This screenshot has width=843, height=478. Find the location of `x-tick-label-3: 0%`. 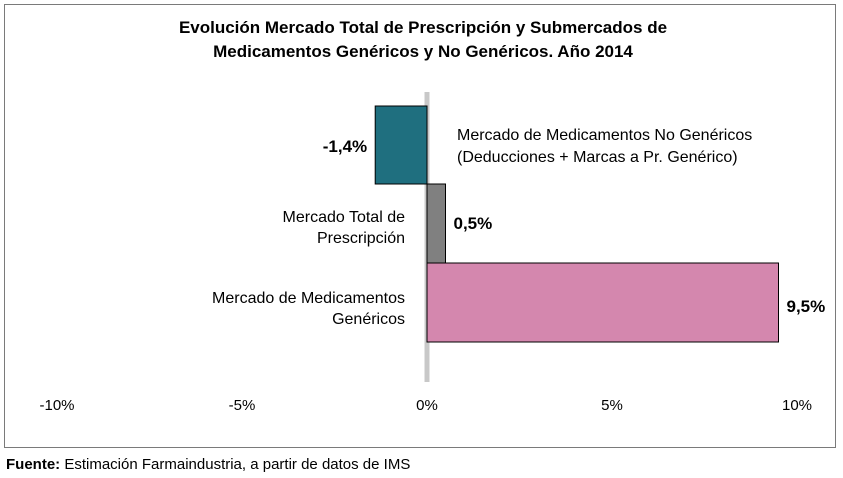

x-tick-label-3: 0% is located at coordinates (427, 405).